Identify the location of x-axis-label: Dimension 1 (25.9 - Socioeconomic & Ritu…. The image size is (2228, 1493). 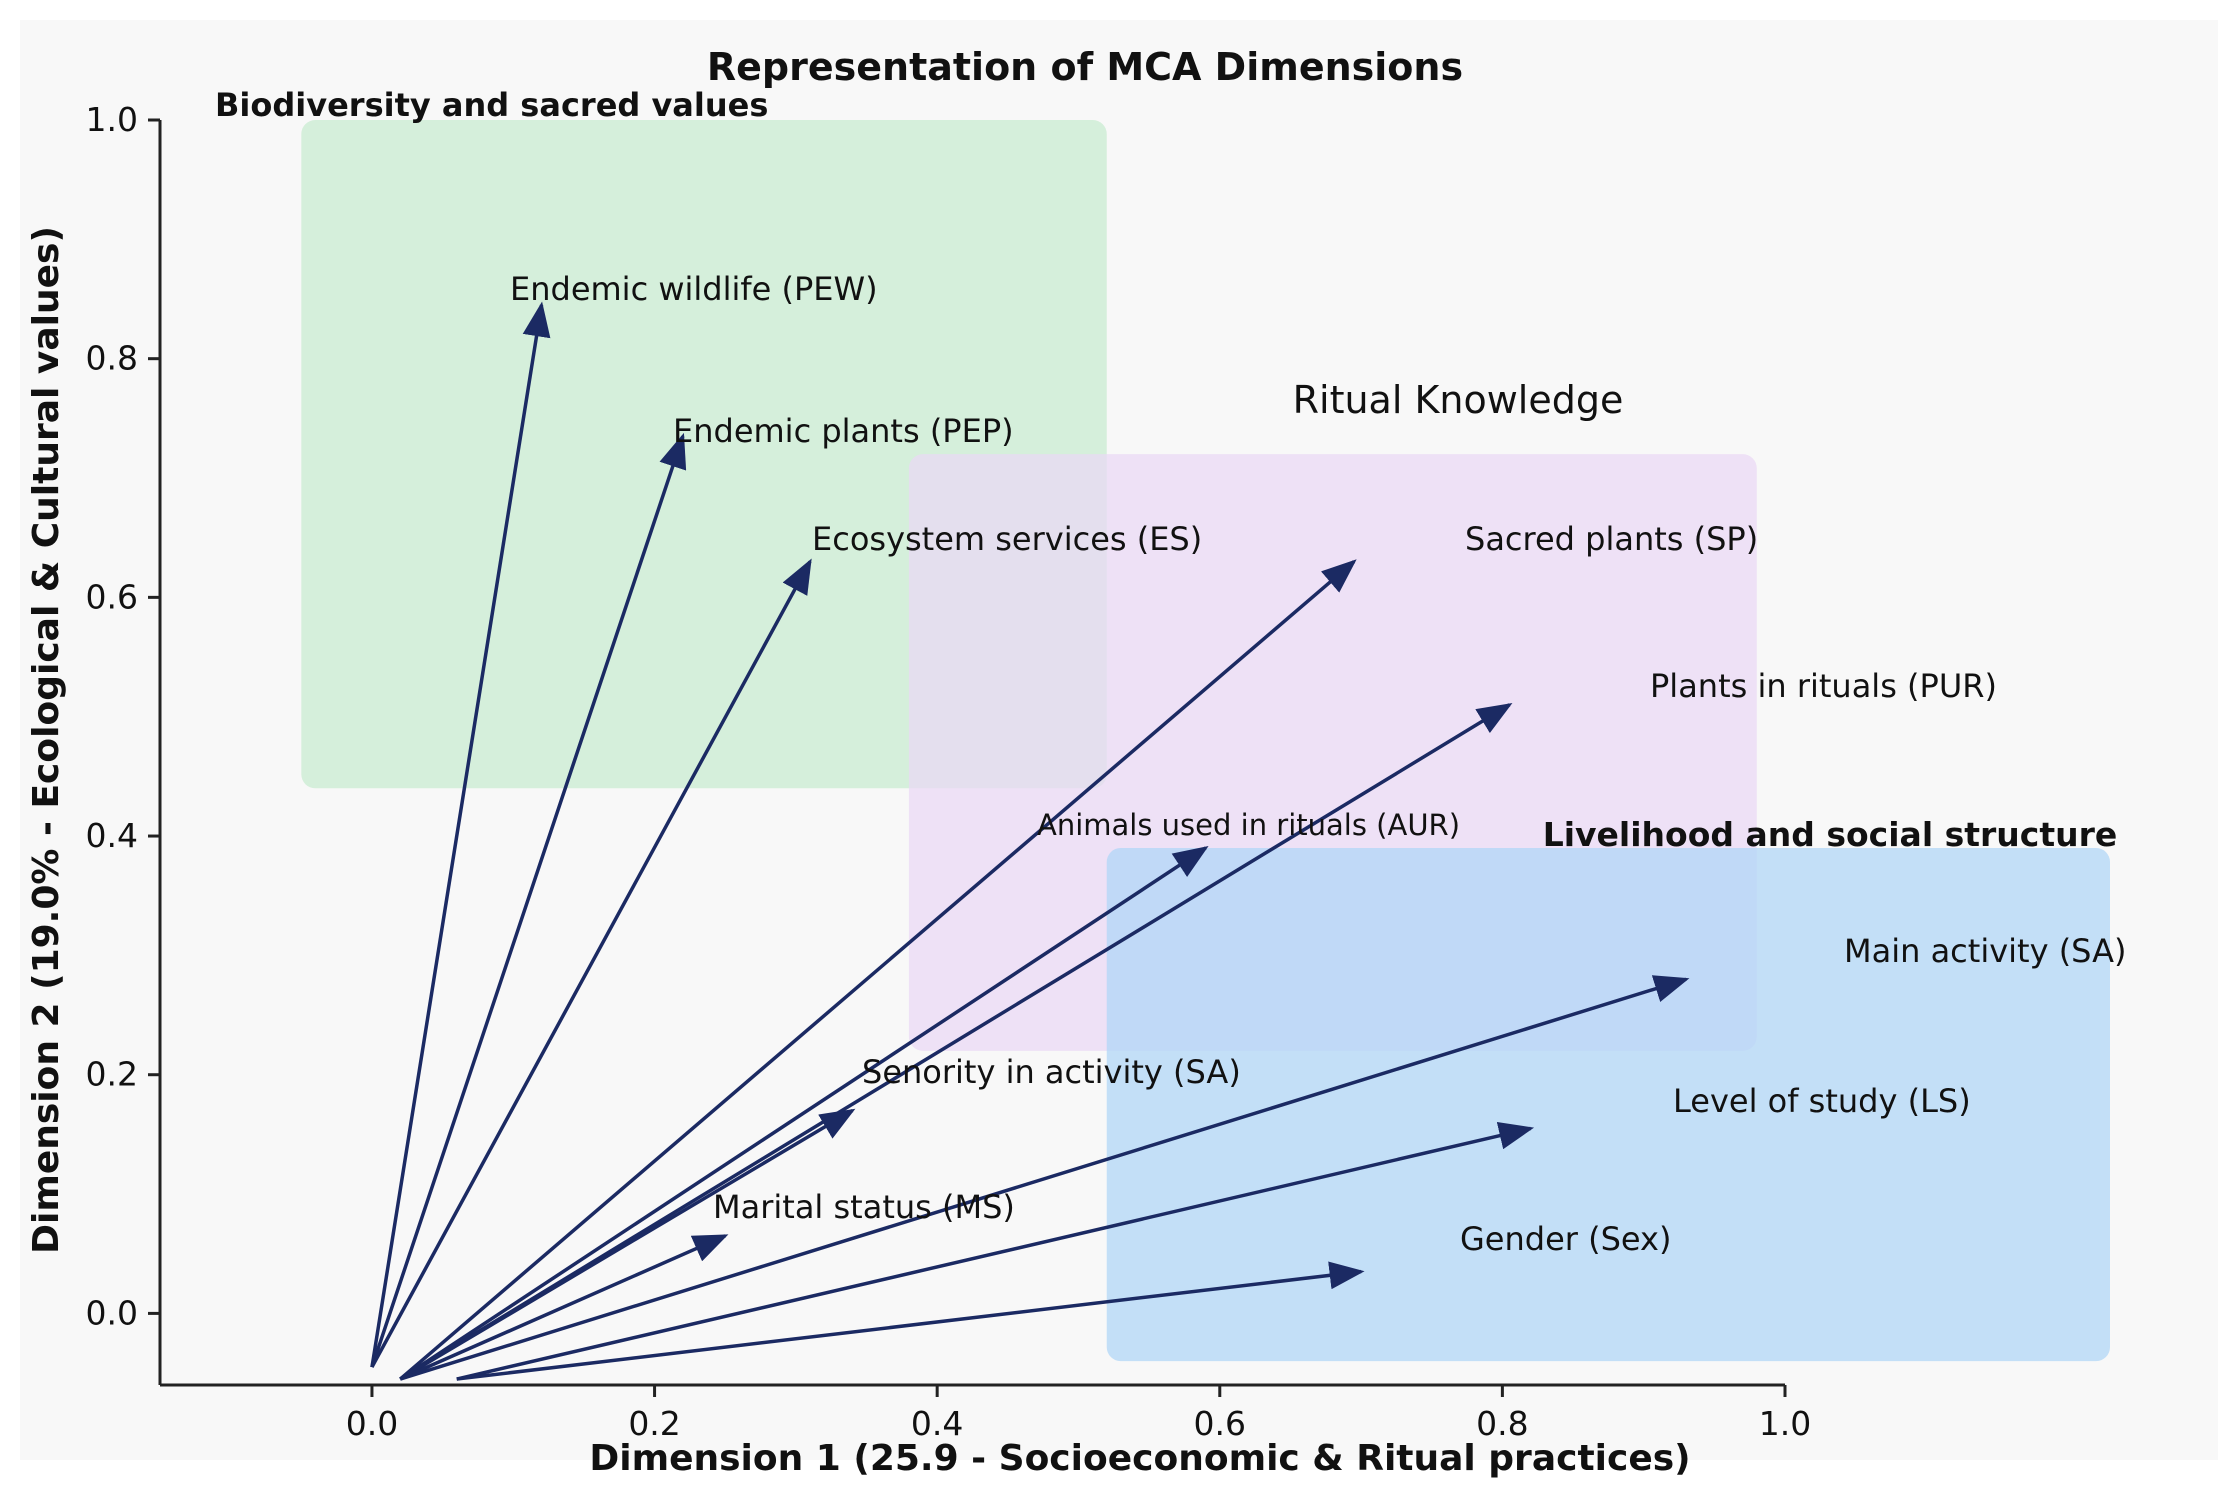
(1139, 1458).